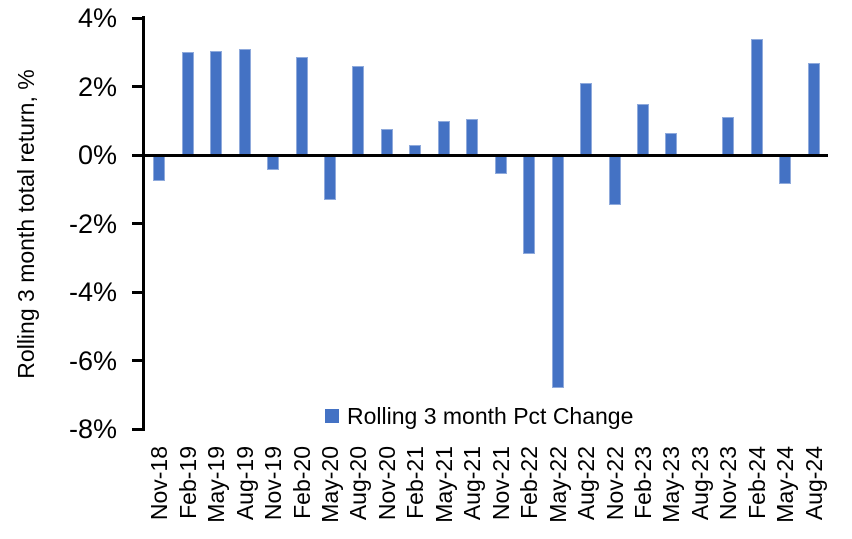  What do you see at coordinates (700, 483) in the screenshot?
I see `x-tick-label: Aug-23` at bounding box center [700, 483].